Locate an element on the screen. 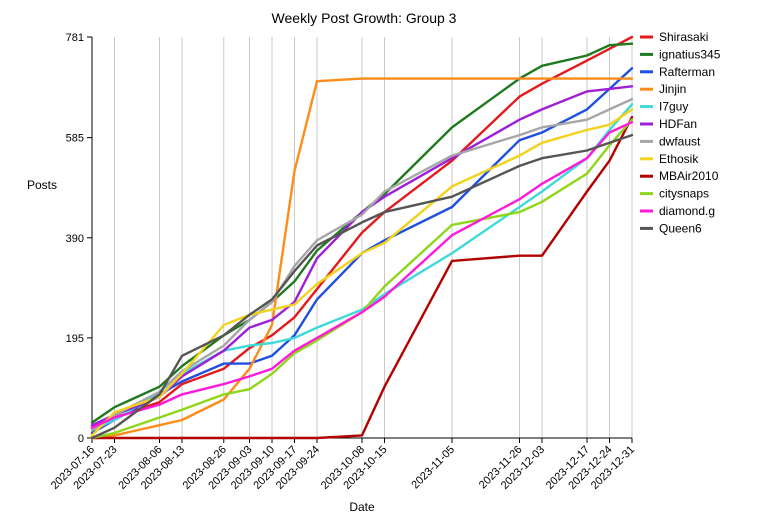 The height and width of the screenshot is (525, 775). chart-title: Weekly Post Growth: Group 3 is located at coordinates (364, 18).